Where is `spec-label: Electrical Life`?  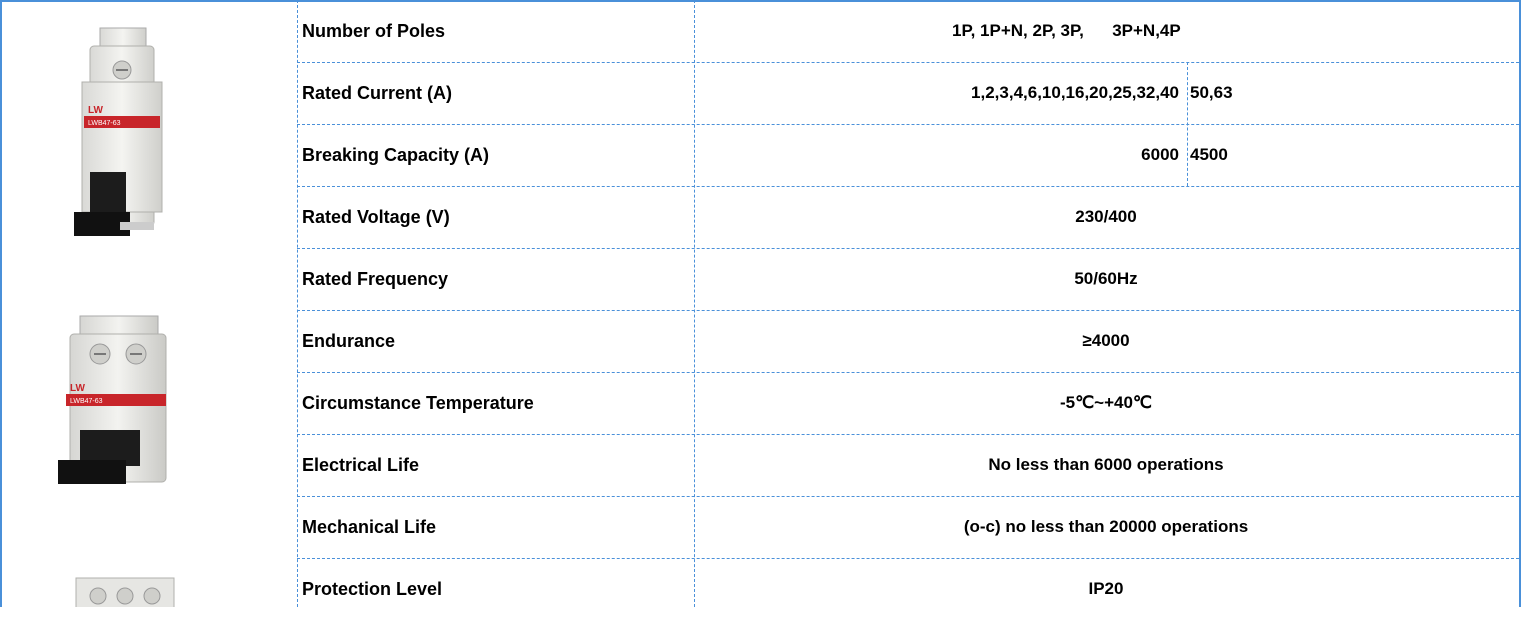
spec-label: Electrical Life is located at coordinates (361, 465).